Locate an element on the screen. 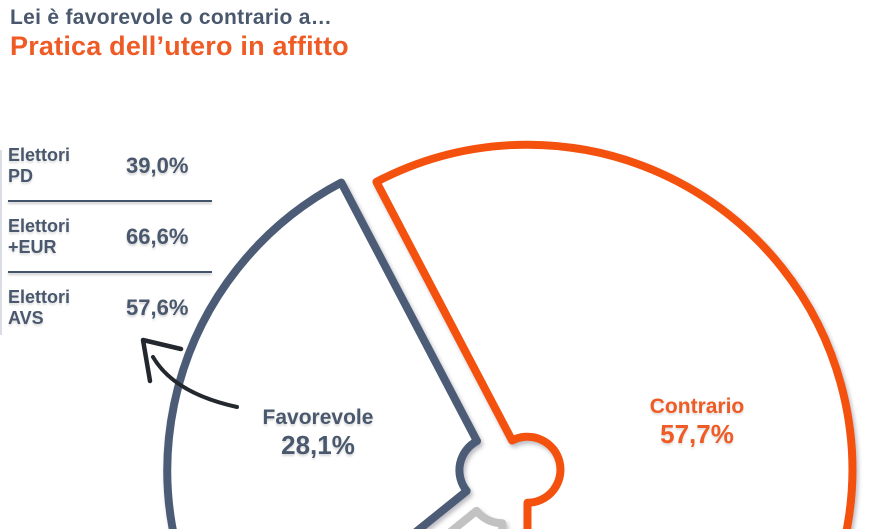  group-party: PD is located at coordinates (21, 175).